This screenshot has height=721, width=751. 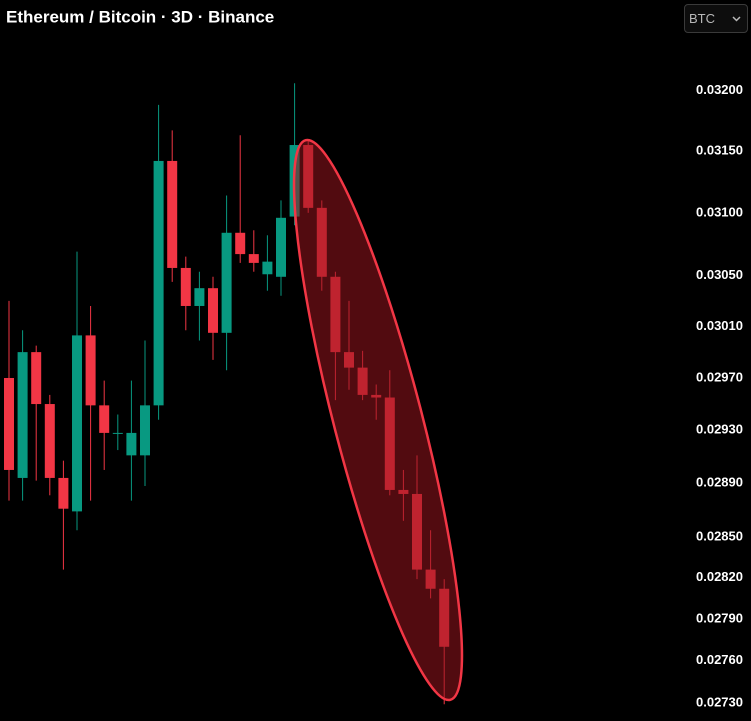 What do you see at coordinates (719, 701) in the screenshot?
I see `y-tick-label: 0.02730` at bounding box center [719, 701].